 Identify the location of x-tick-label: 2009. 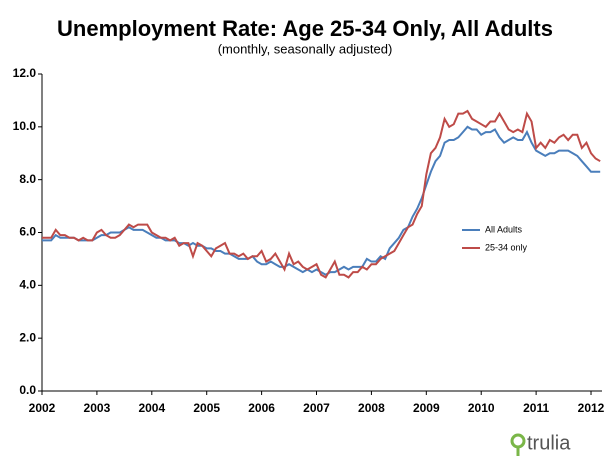
(426, 408).